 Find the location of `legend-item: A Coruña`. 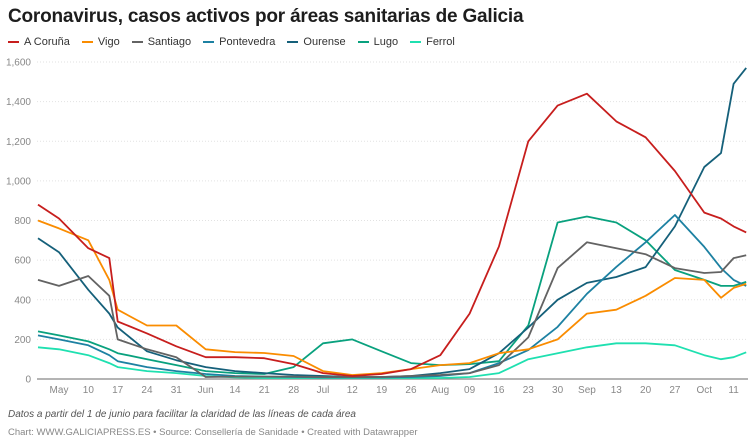

legend-item: A Coruña is located at coordinates (39, 42).